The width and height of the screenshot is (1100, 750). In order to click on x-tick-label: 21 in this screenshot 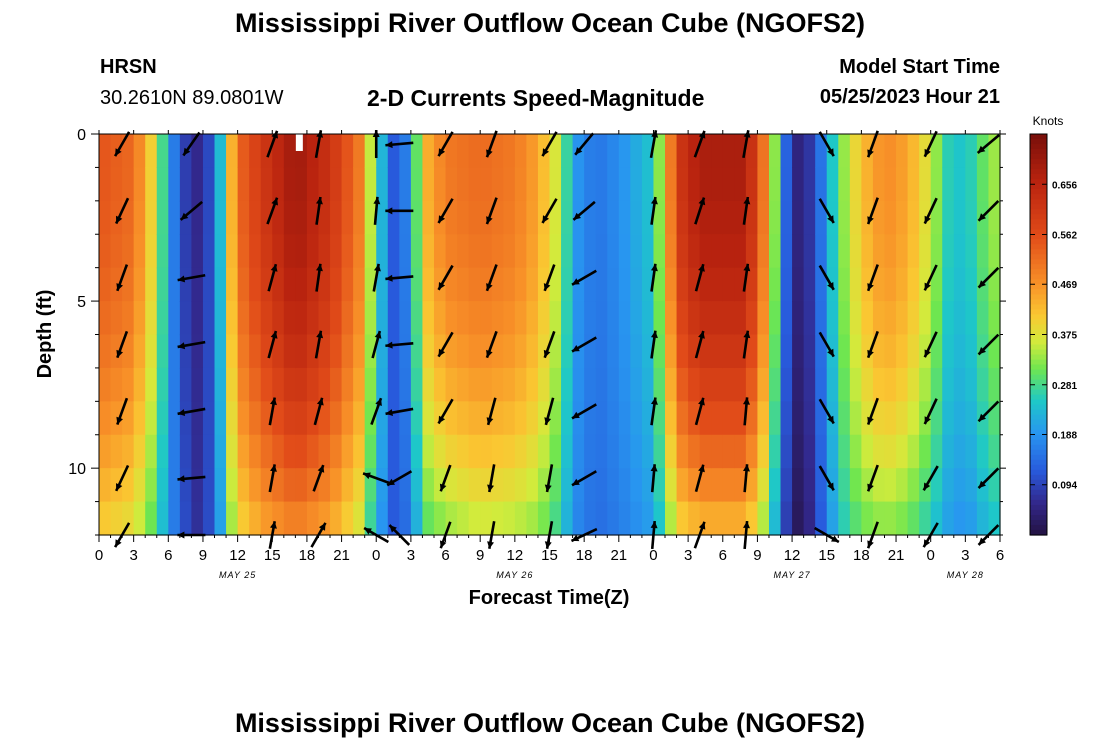, I will do `click(618, 555)`.